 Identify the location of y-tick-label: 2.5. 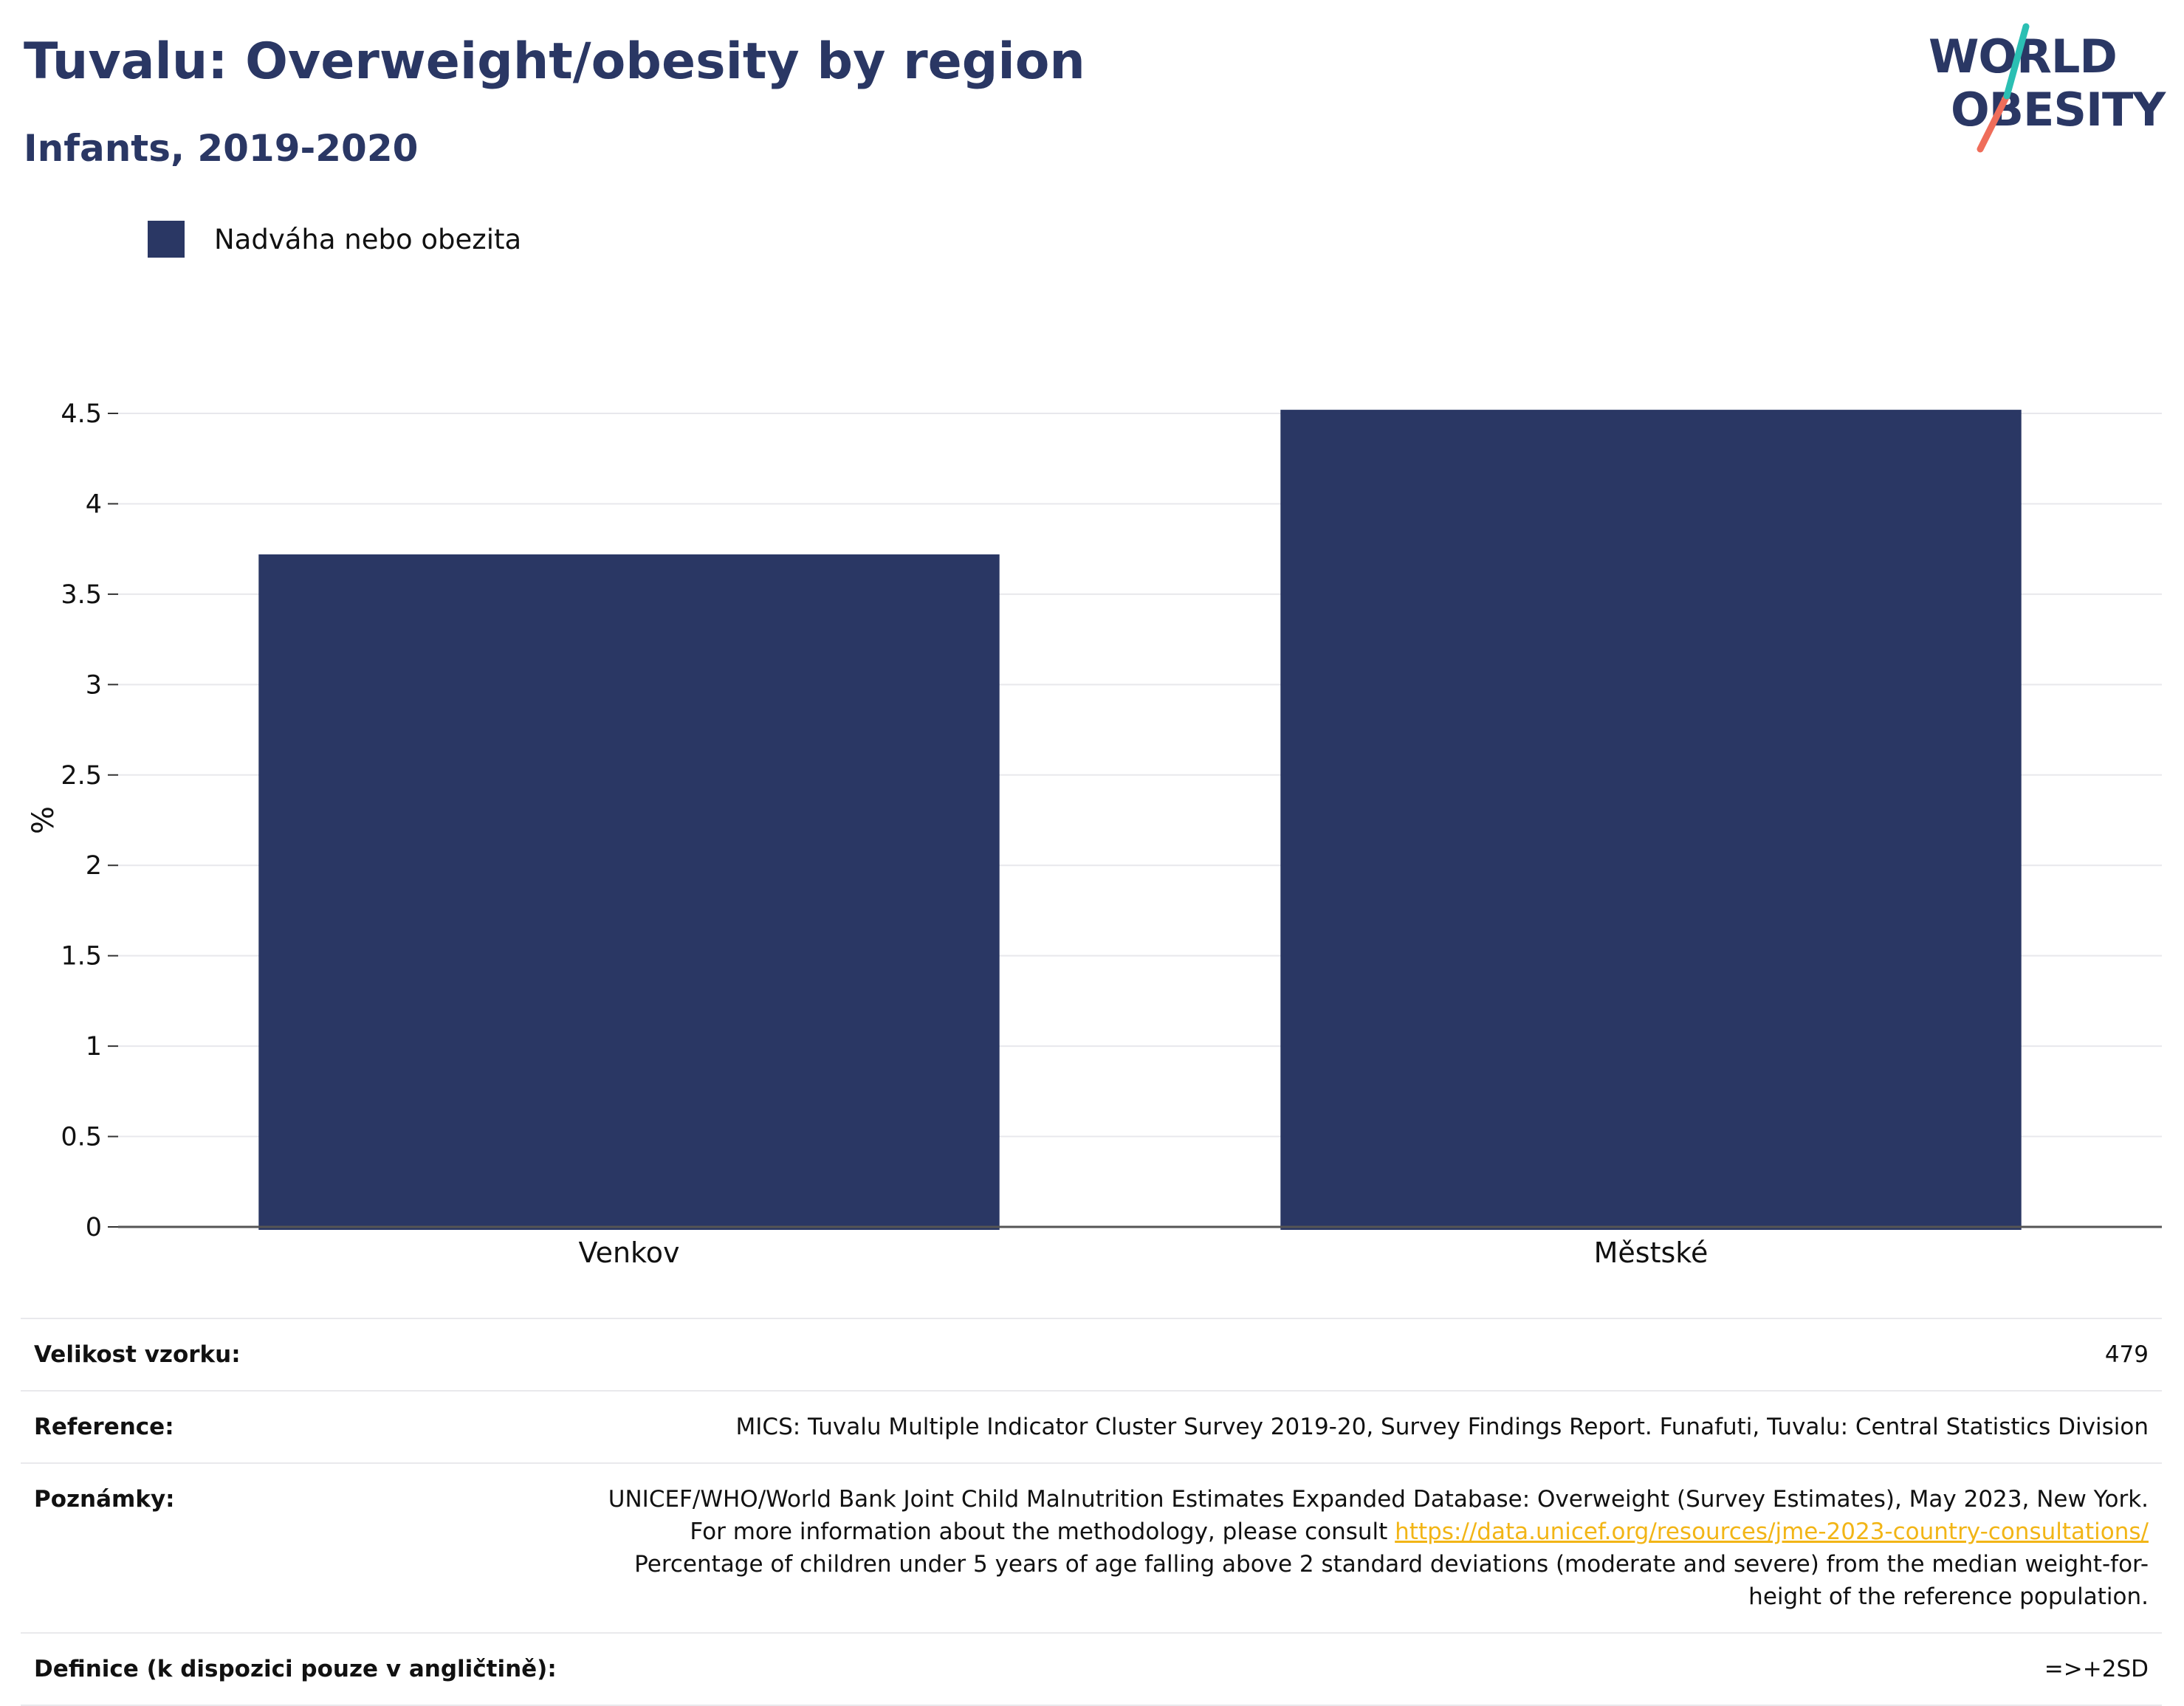
(82, 776).